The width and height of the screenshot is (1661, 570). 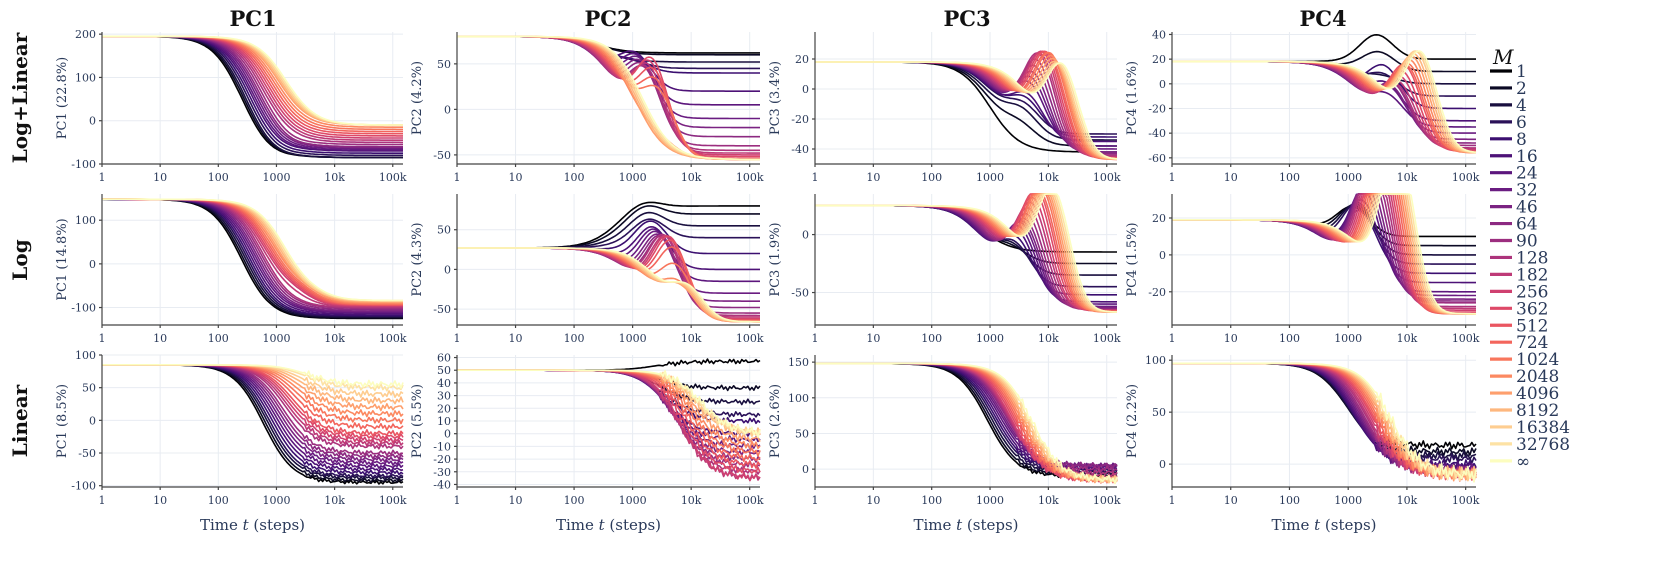 I want to click on series-line-r1c1-m128, so click(x=608, y=275).